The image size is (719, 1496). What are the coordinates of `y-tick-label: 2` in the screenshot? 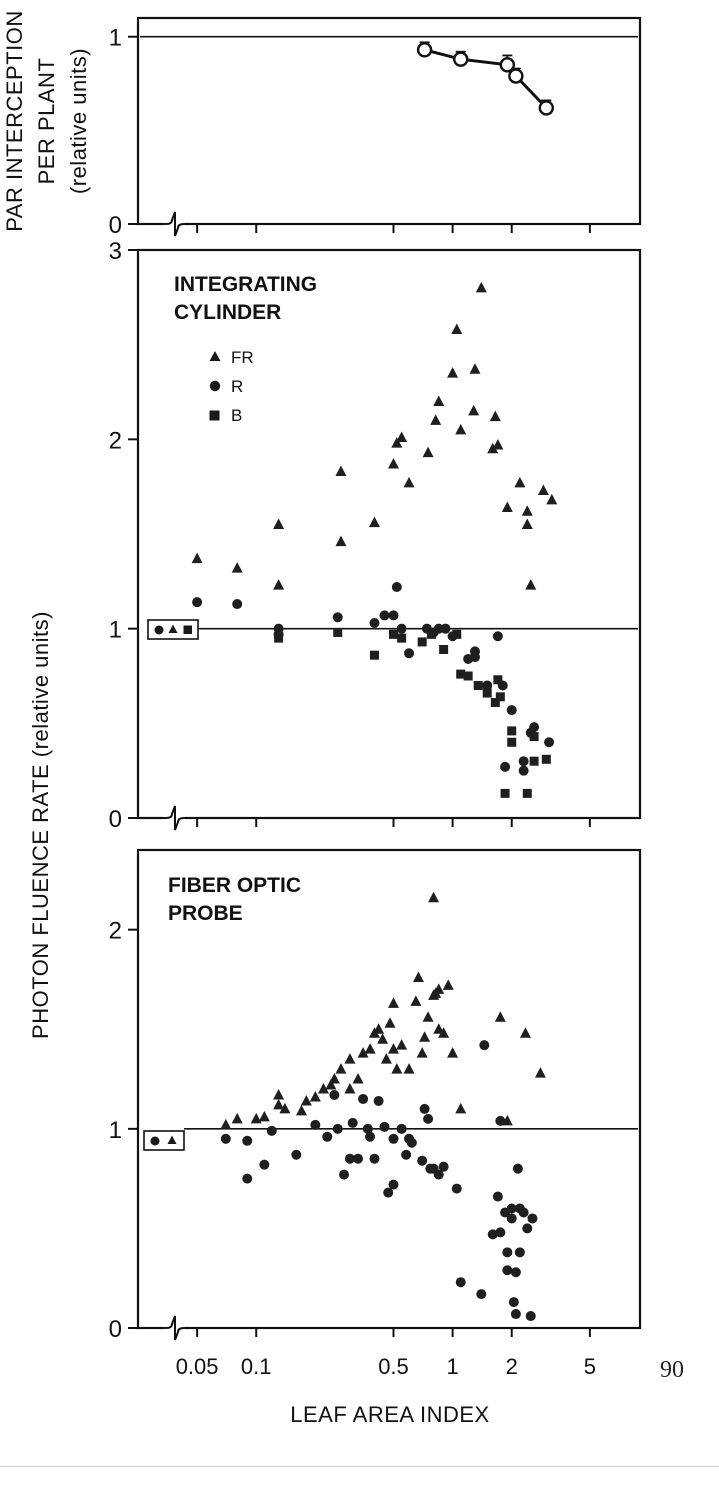 It's located at (115, 440).